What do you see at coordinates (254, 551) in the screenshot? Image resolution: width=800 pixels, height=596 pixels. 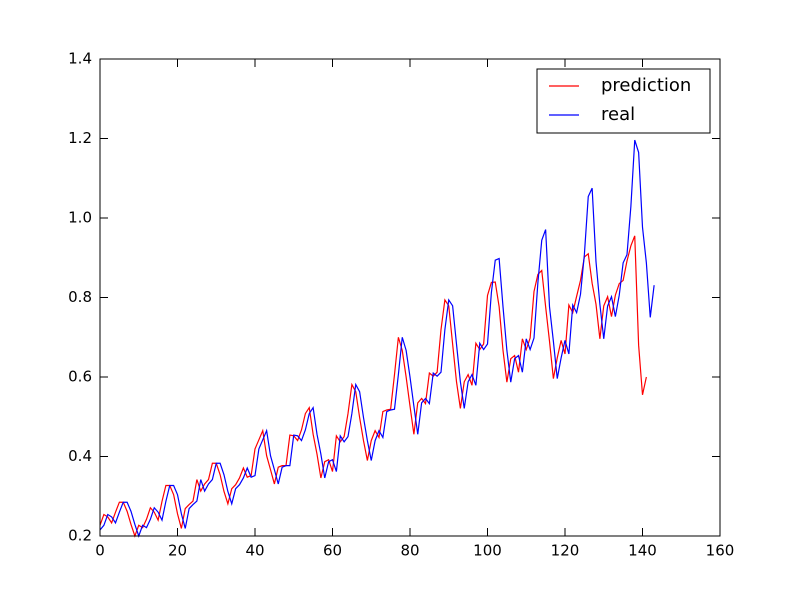 I see `x-tick-label: 40` at bounding box center [254, 551].